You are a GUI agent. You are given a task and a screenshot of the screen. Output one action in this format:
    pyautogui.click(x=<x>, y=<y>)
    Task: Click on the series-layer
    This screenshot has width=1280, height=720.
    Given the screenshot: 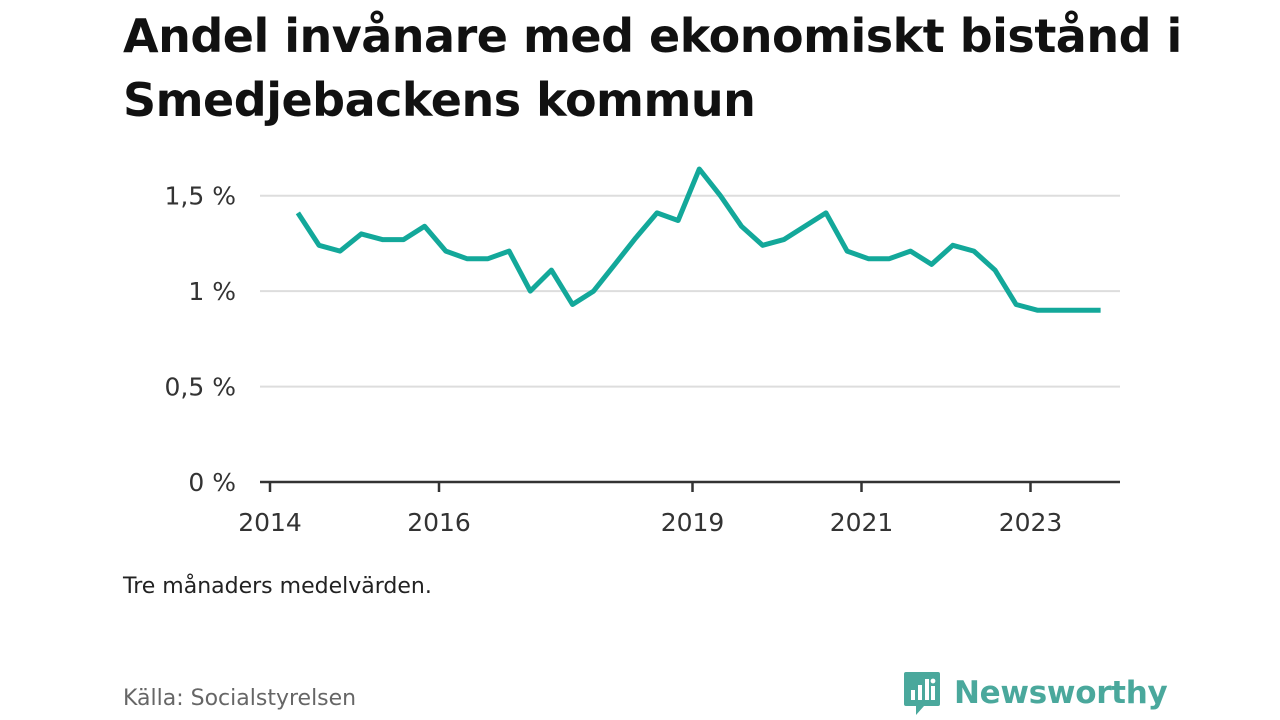 What is the action you would take?
    pyautogui.click(x=698, y=239)
    